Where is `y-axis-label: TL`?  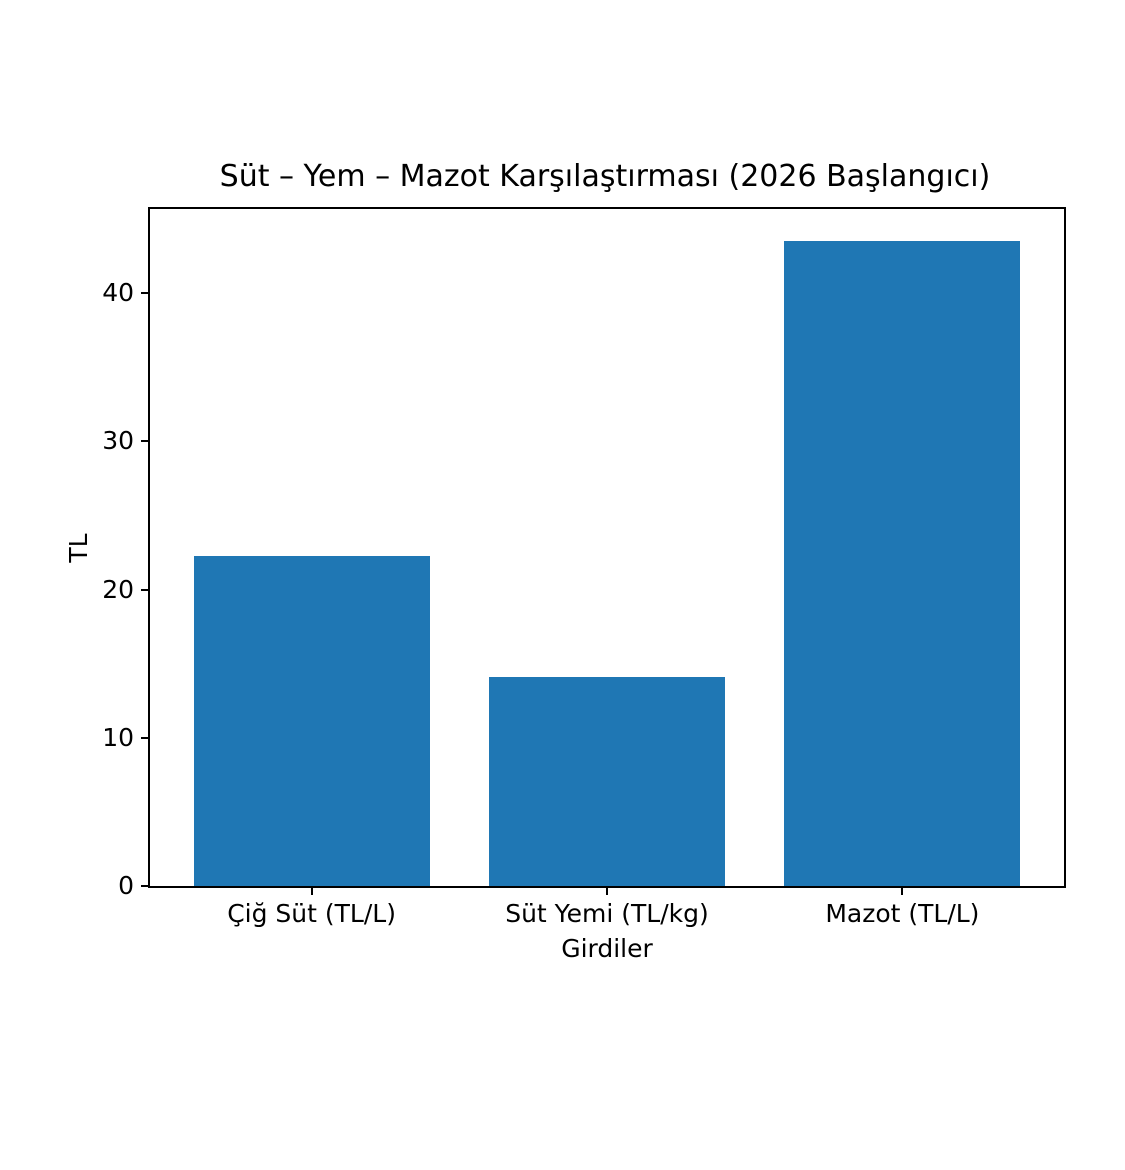
y-axis-label: TL is located at coordinates (78, 547).